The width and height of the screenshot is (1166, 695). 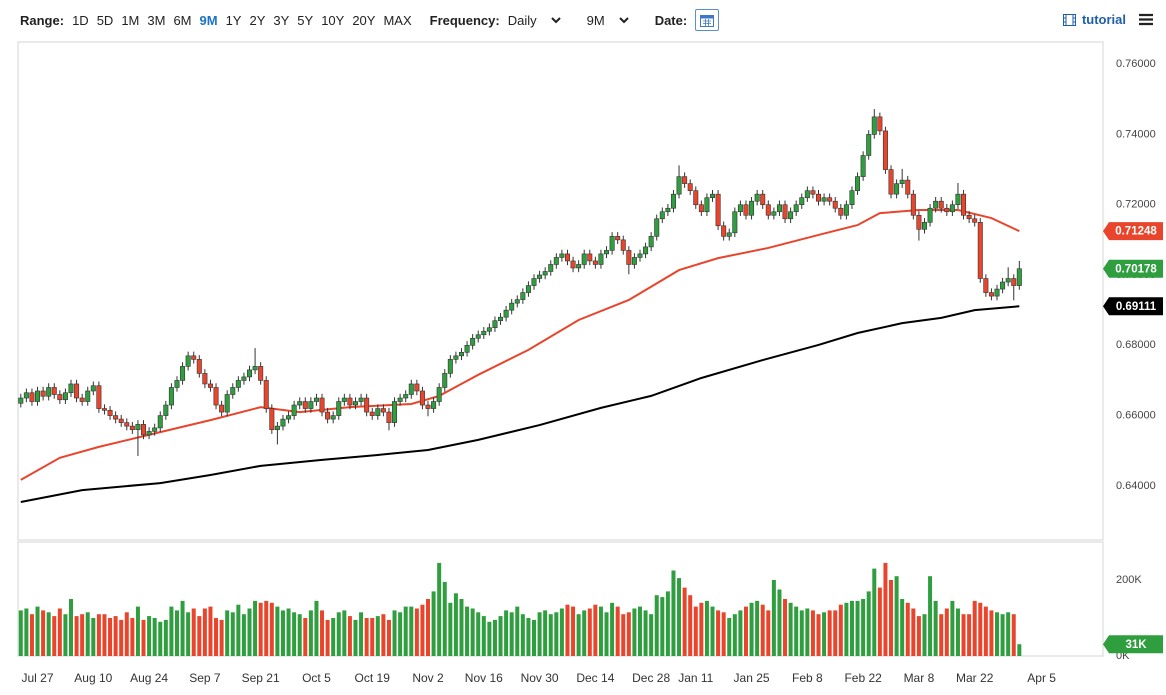 What do you see at coordinates (208, 20) in the screenshot?
I see `range-button: 9M` at bounding box center [208, 20].